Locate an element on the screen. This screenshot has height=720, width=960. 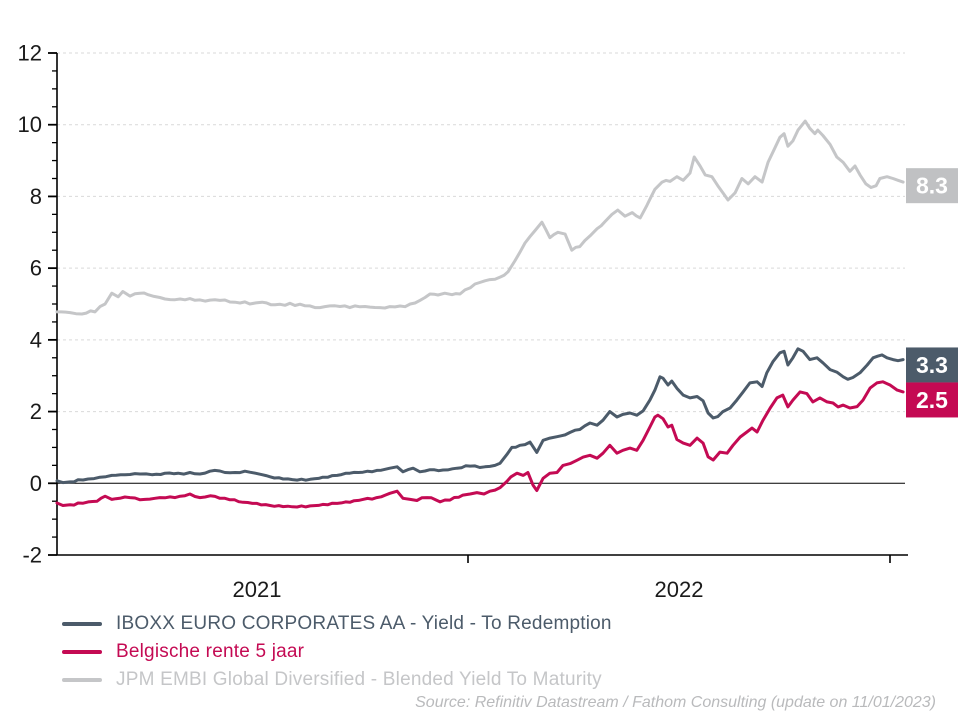
end-label-iboxx: 3.3 is located at coordinates (932, 365).